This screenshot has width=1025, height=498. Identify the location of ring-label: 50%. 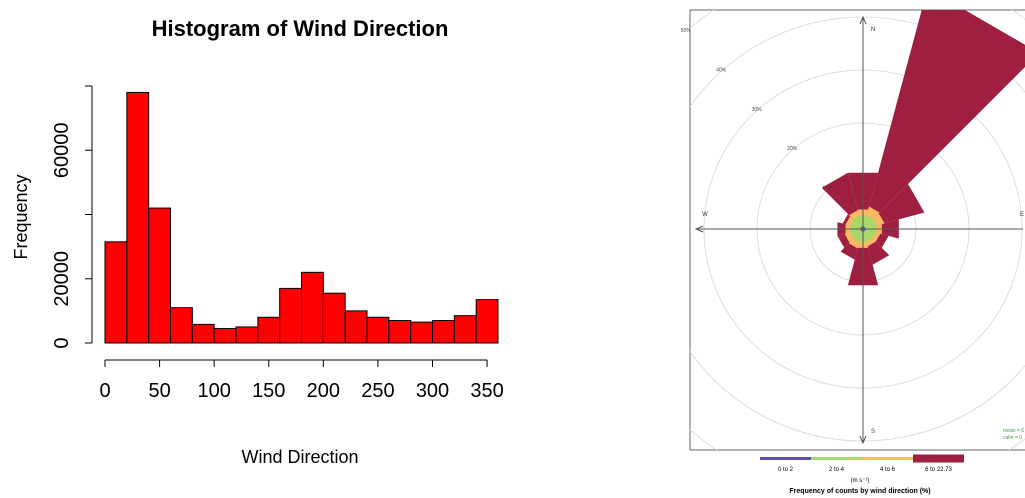
(686, 31).